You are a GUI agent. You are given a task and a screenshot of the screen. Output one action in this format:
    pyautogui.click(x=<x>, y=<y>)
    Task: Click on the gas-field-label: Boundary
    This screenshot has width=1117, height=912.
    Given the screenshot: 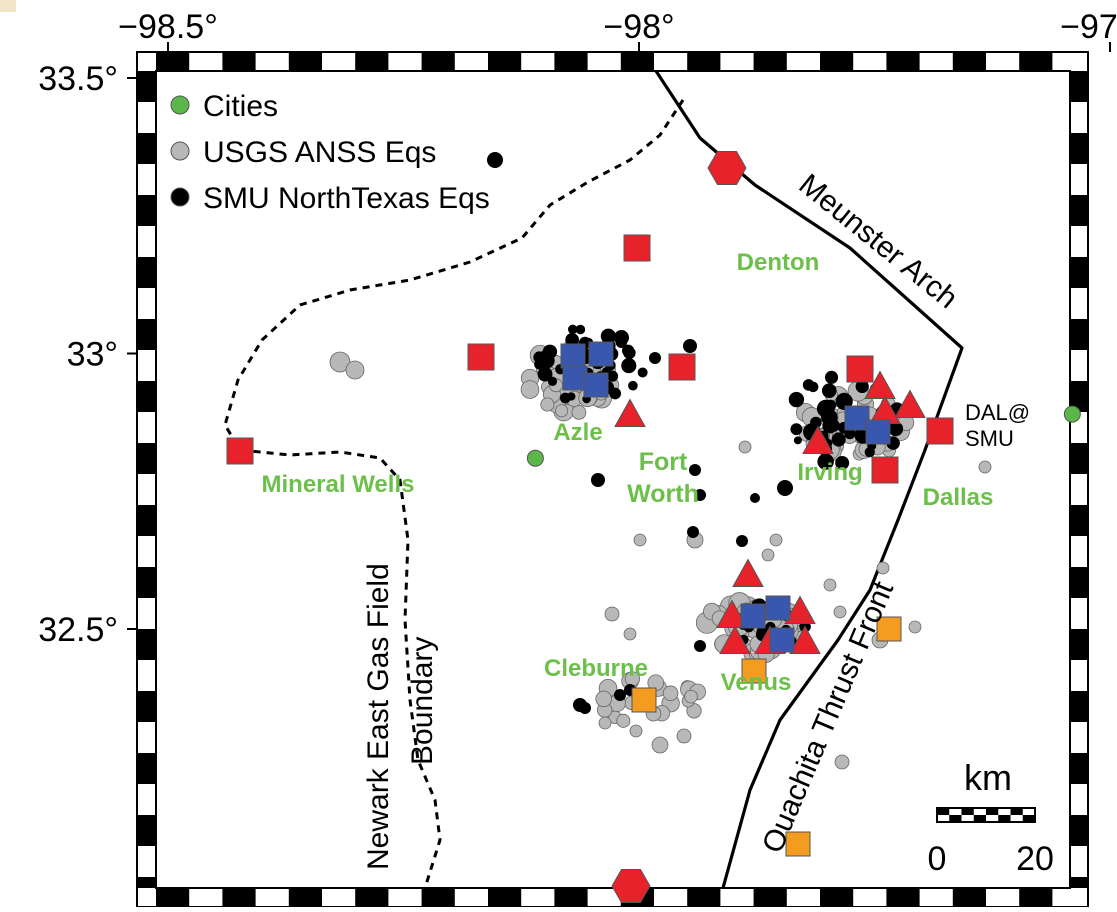 What is the action you would take?
    pyautogui.click(x=422, y=701)
    